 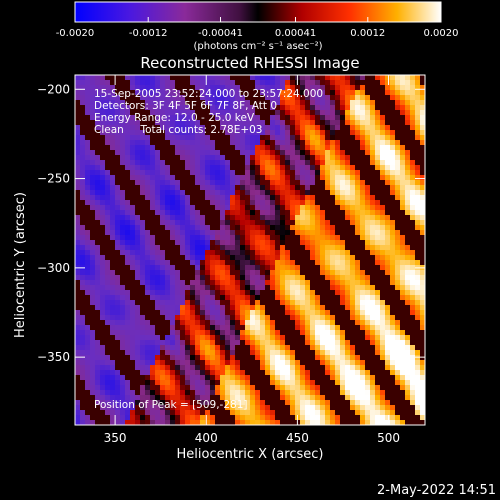 What do you see at coordinates (171, 405) in the screenshot?
I see `annotation-peak: Position of Peak = [509,-281]` at bounding box center [171, 405].